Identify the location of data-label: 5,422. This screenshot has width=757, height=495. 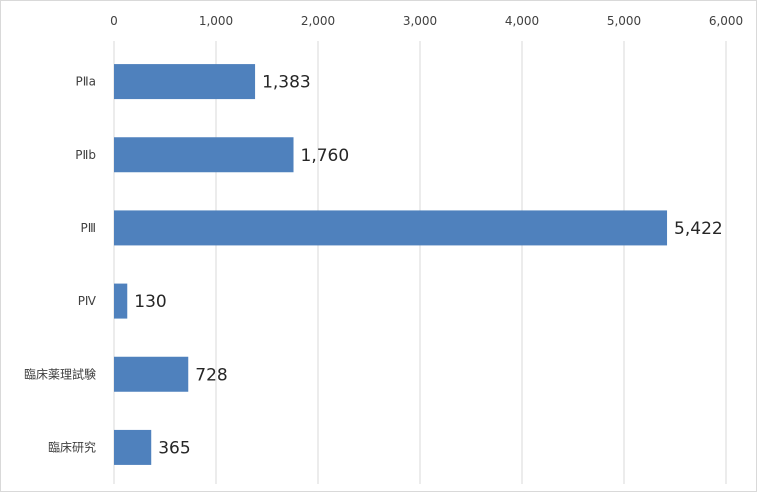
(698, 229).